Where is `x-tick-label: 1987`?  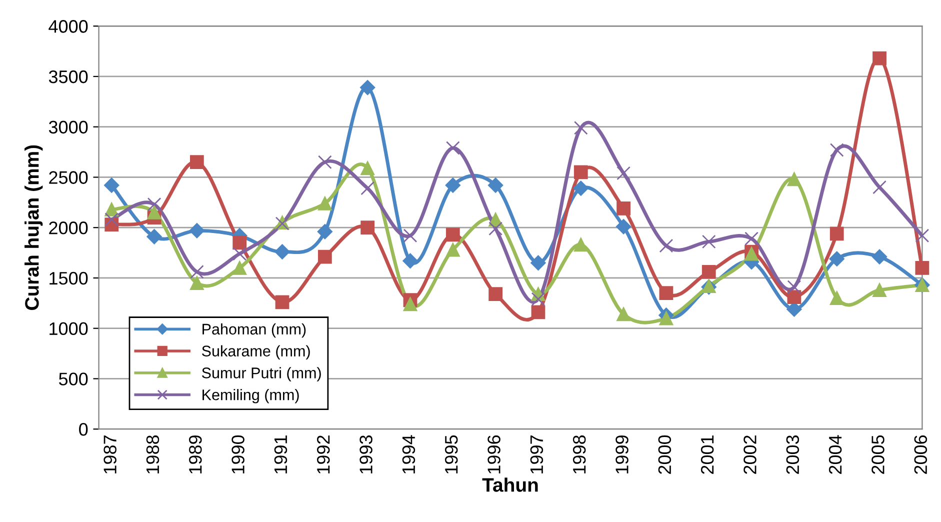
x-tick-label: 1987 is located at coordinates (110, 455).